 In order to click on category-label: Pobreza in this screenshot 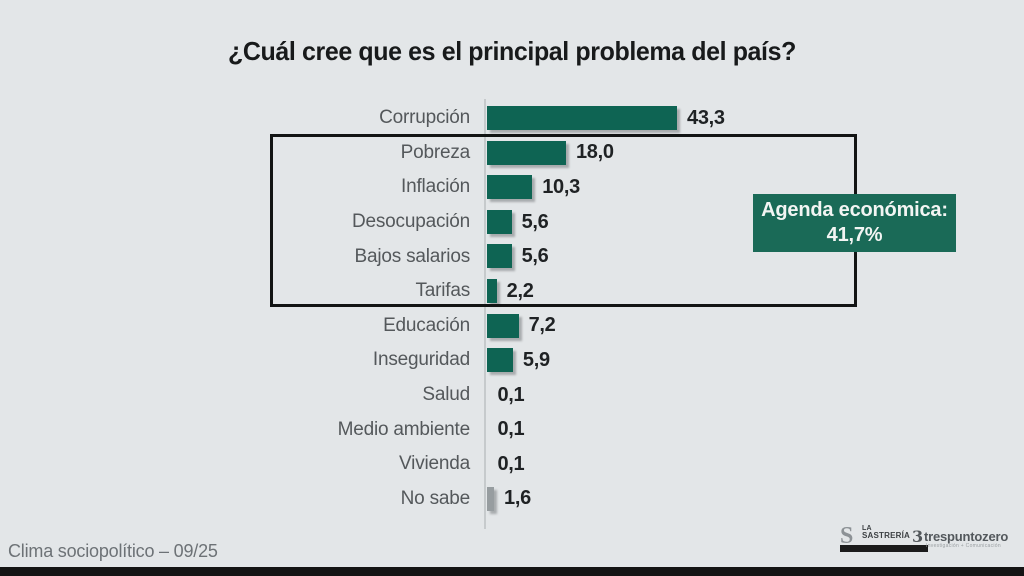, I will do `click(435, 152)`.